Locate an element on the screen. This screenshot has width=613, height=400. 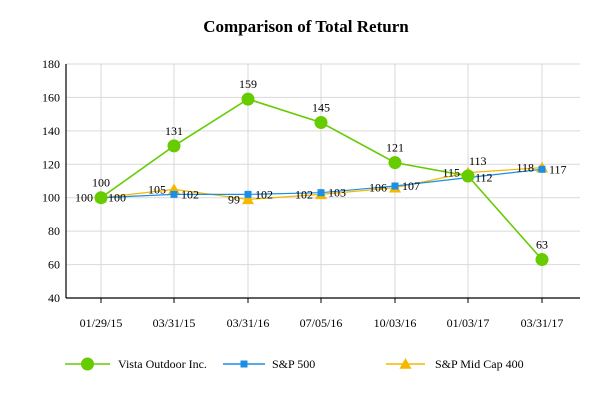
data-label-s-p-mid-cap-400: 115 is located at coordinates (451, 173).